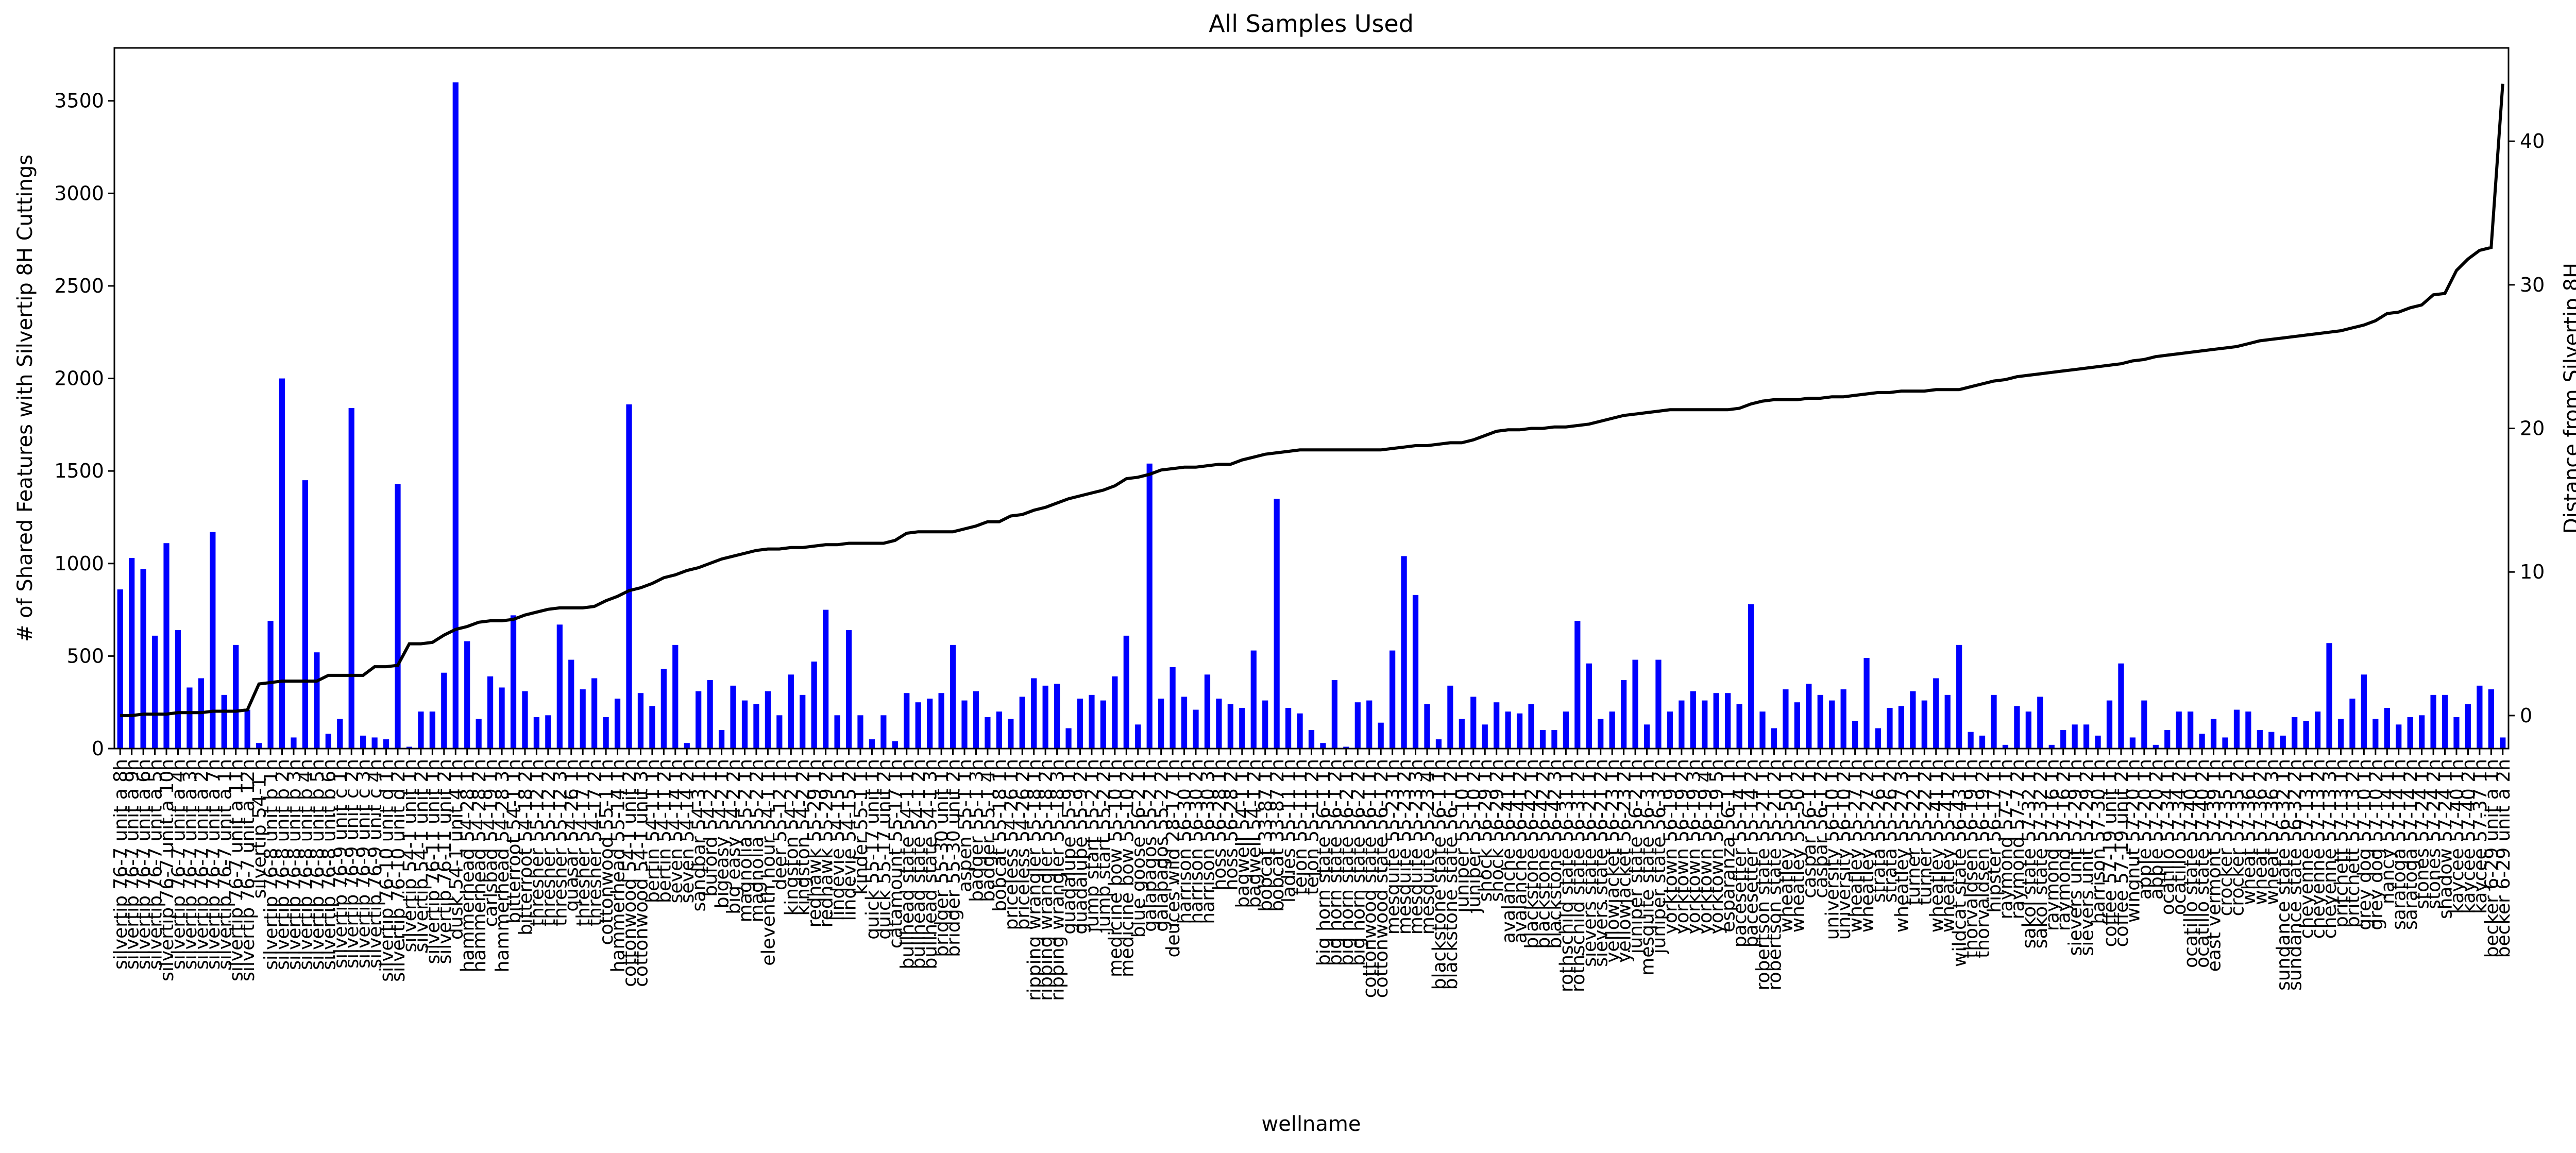 This screenshot has width=2576, height=1153. I want to click on y-tick-label: 1000, so click(79, 563).